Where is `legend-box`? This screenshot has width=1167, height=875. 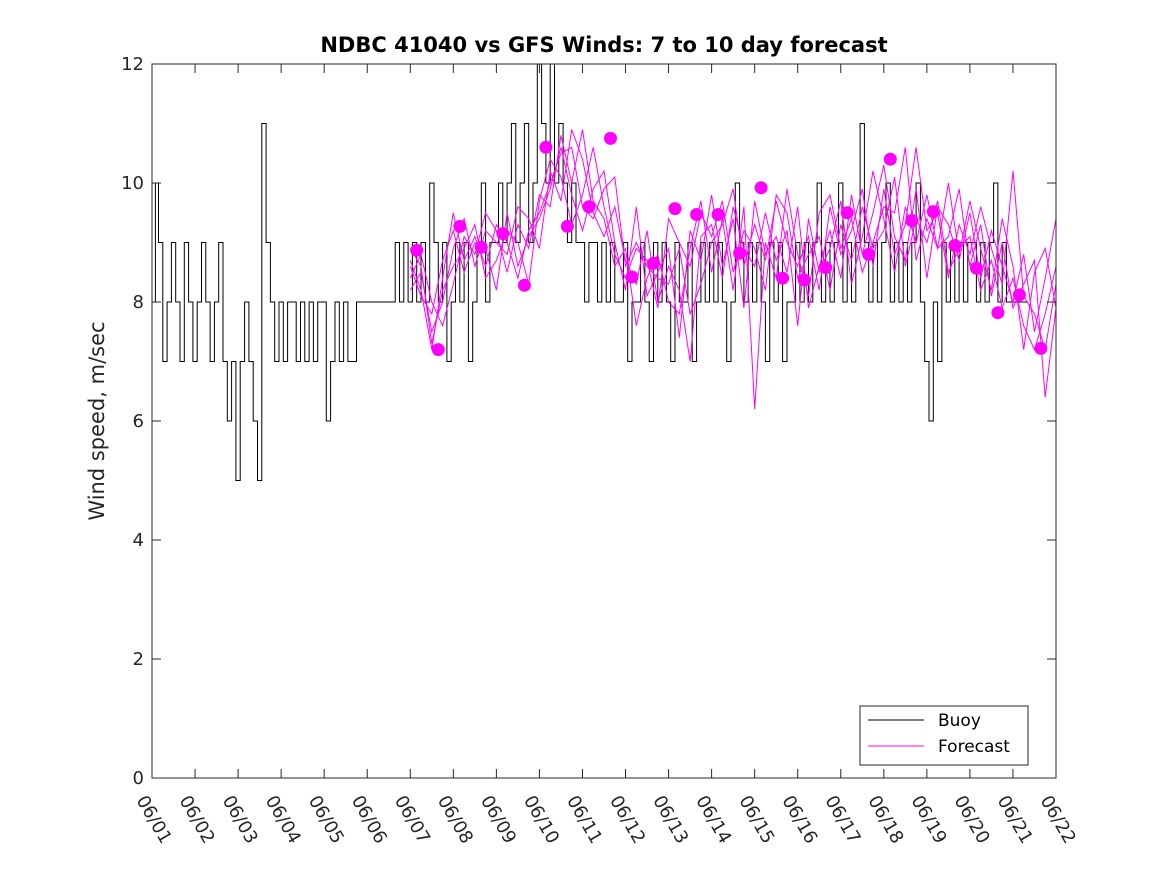
legend-box is located at coordinates (944, 735).